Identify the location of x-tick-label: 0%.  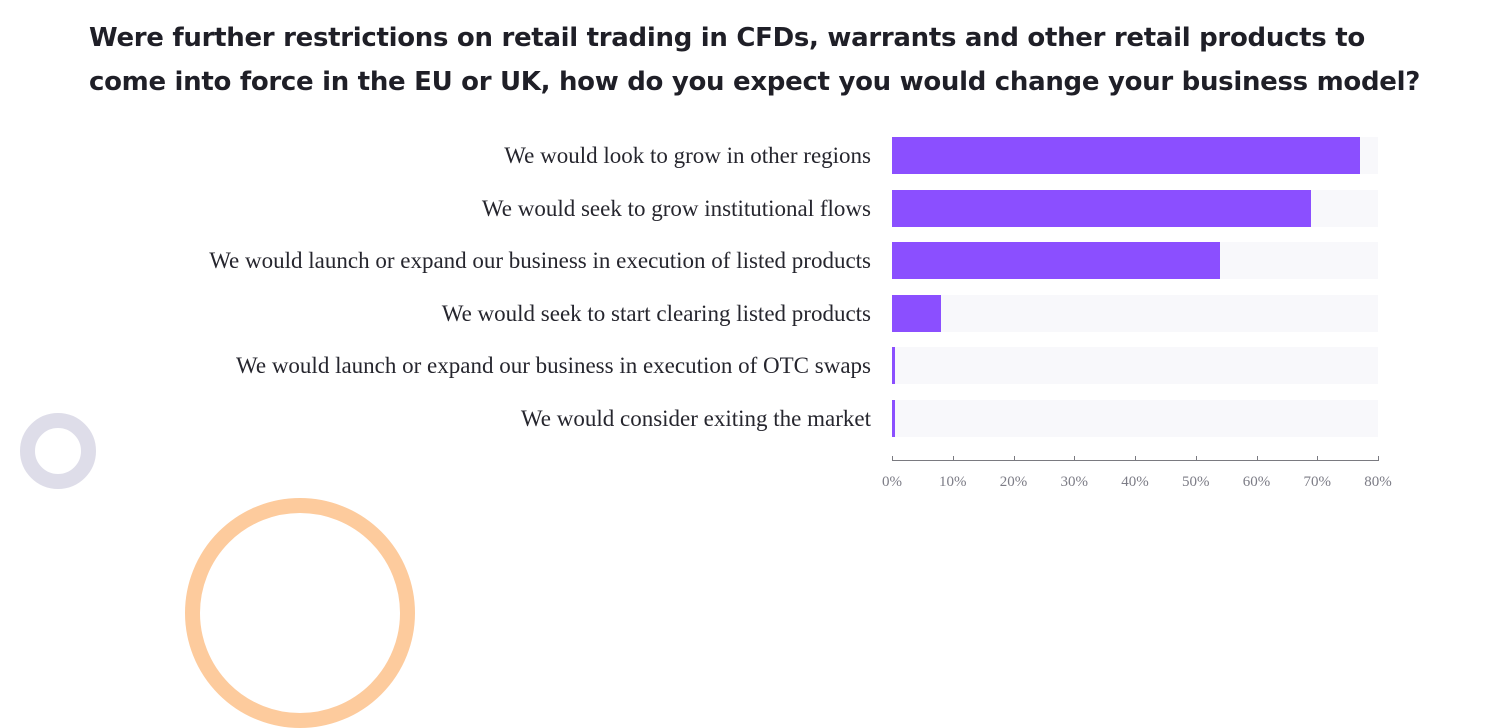
(892, 482).